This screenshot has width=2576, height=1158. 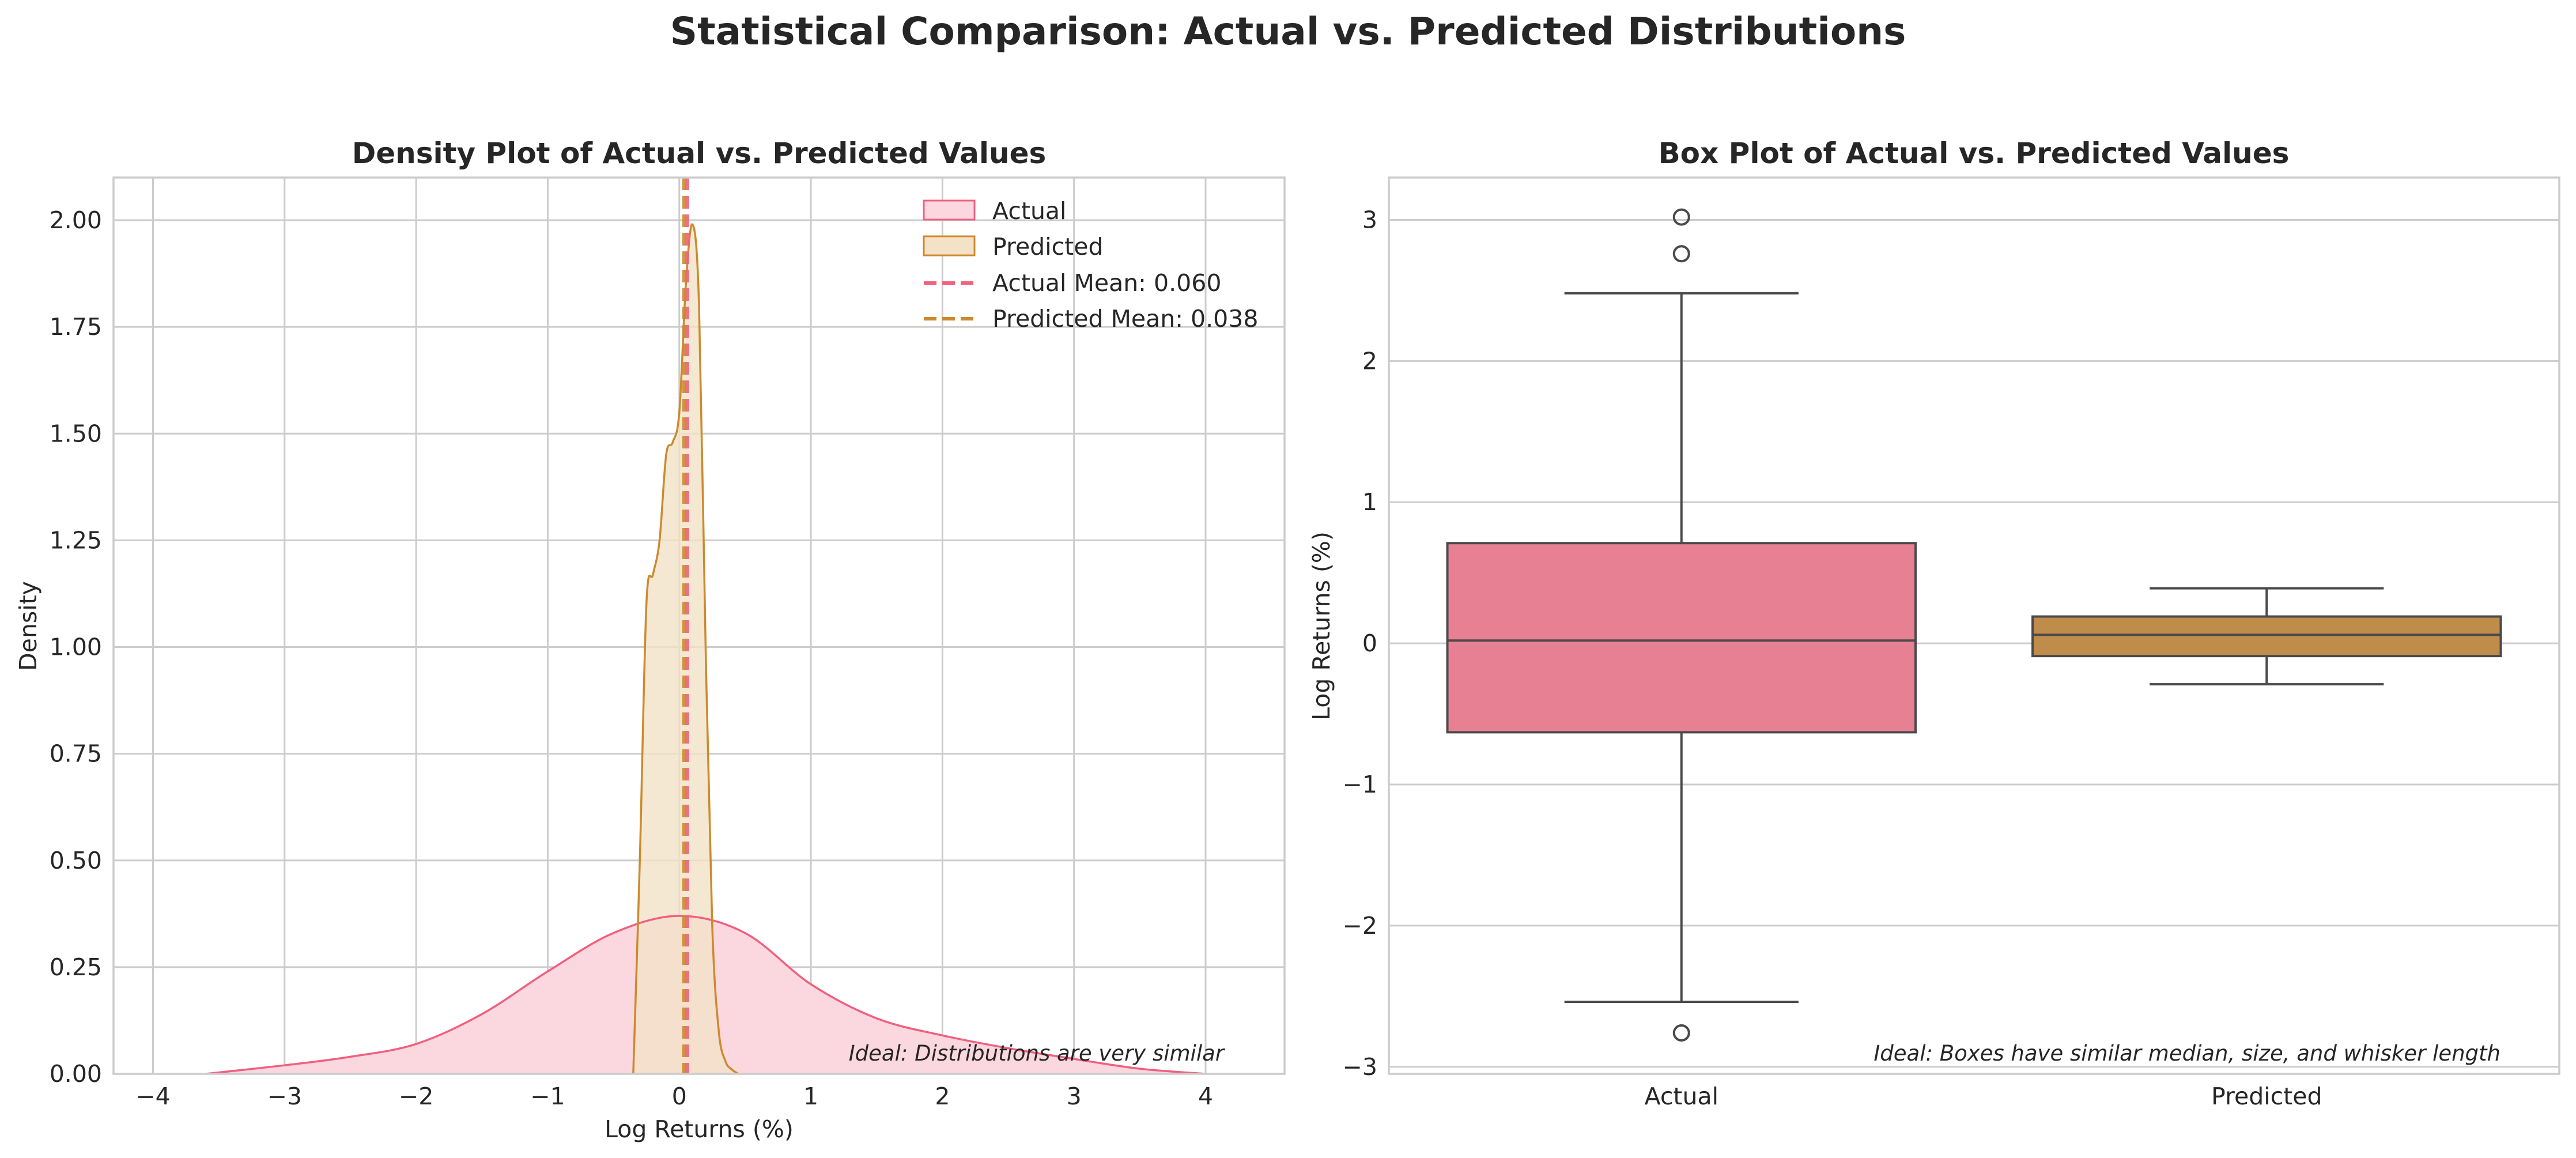 What do you see at coordinates (1360, 784) in the screenshot?
I see `box-y-tick-label: −1` at bounding box center [1360, 784].